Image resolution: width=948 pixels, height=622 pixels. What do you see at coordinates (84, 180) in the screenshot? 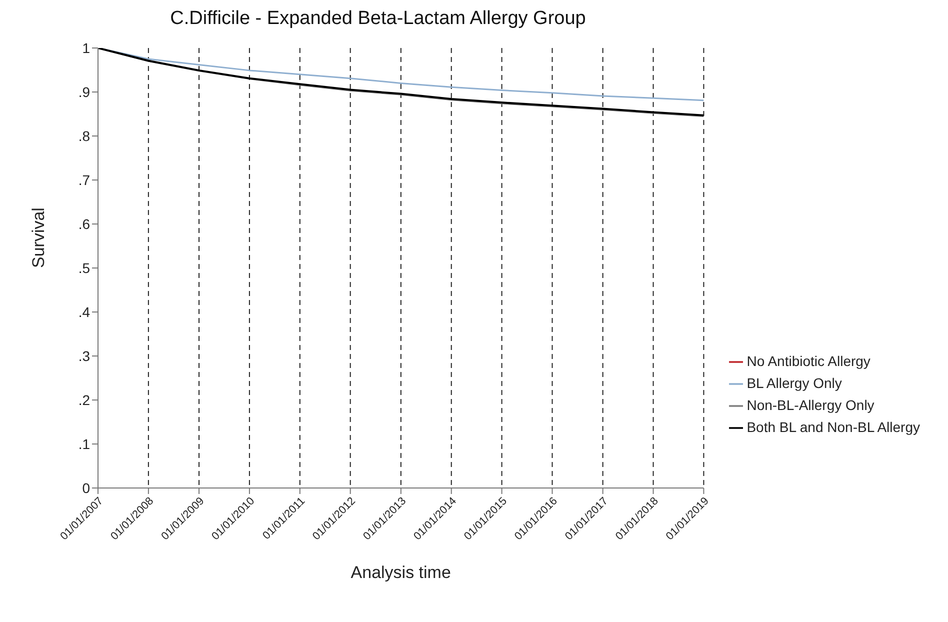
I see `y-tick-label: .7` at bounding box center [84, 180].